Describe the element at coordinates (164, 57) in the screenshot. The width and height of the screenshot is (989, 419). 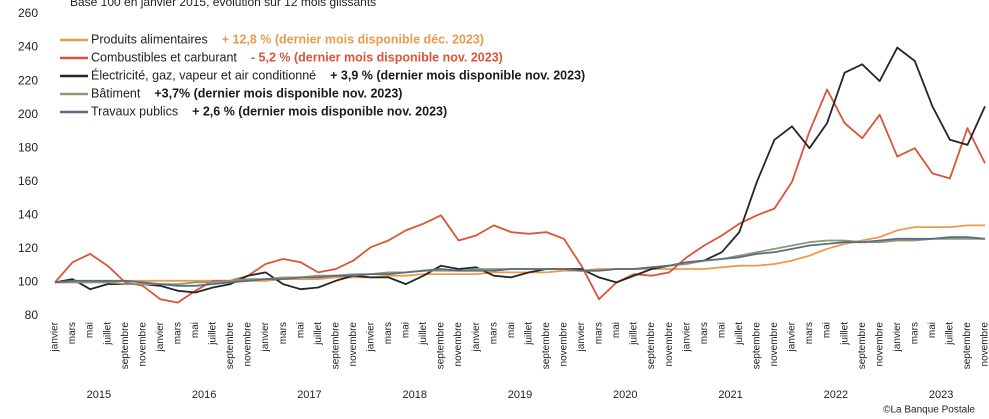
I see `legend-label: Combustibles et carburant` at that location.